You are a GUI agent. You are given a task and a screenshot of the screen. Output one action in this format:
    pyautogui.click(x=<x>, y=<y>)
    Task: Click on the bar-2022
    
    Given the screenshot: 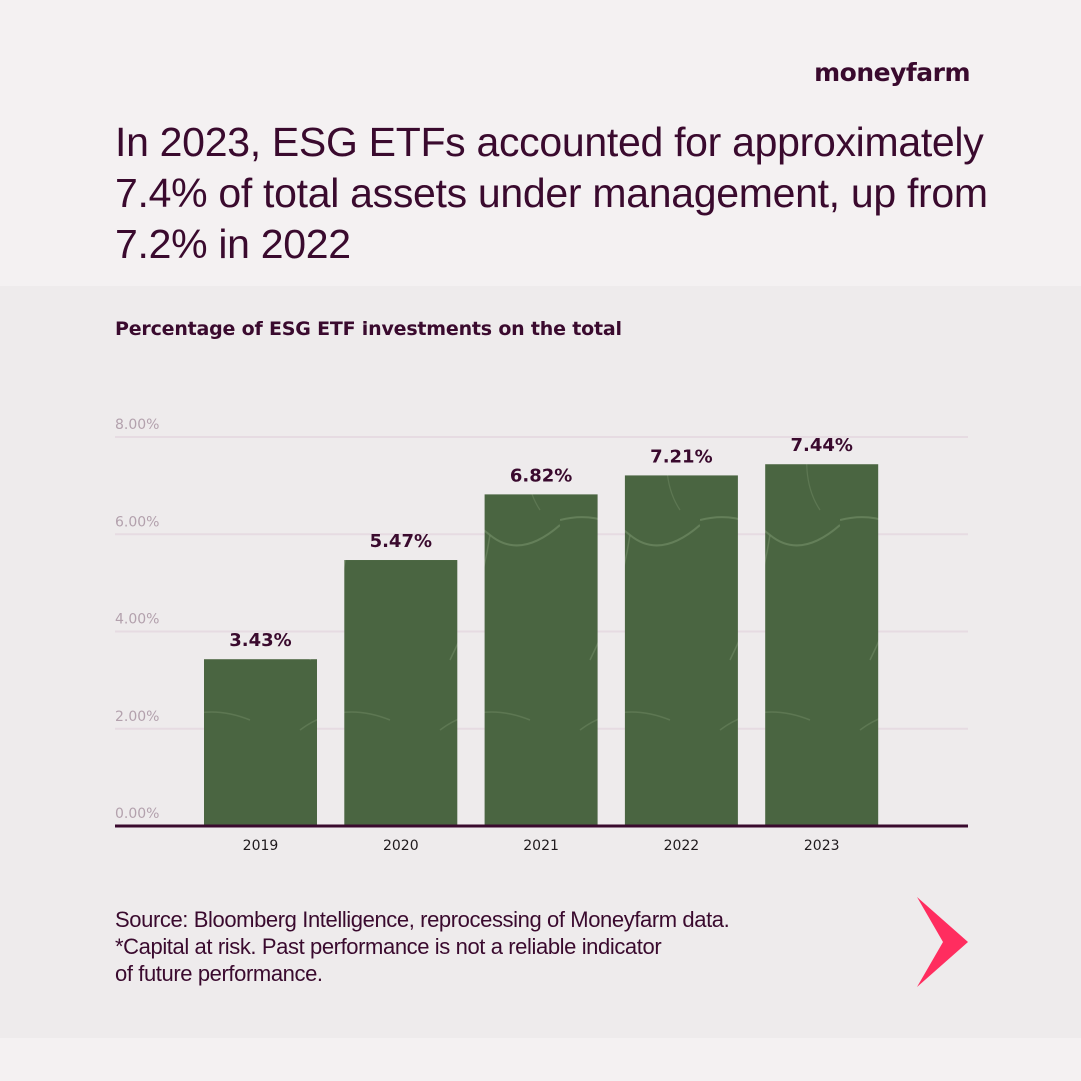 What is the action you would take?
    pyautogui.click(x=681, y=650)
    